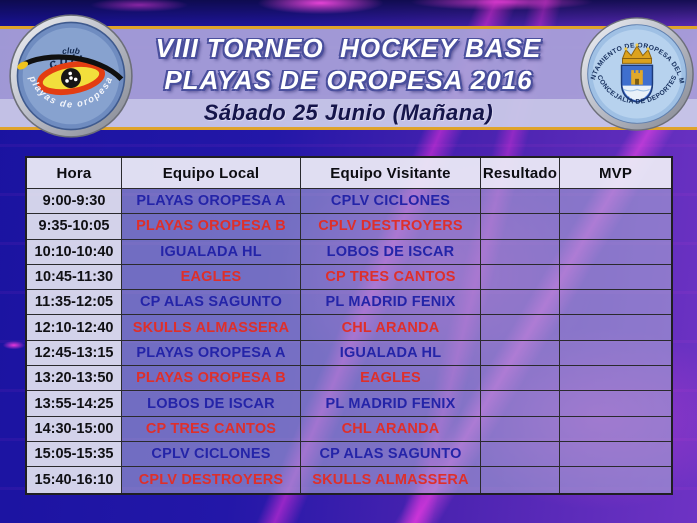 The width and height of the screenshot is (697, 523). Describe the element at coordinates (74, 404) in the screenshot. I see `match-time: 13:55-14:25` at that location.